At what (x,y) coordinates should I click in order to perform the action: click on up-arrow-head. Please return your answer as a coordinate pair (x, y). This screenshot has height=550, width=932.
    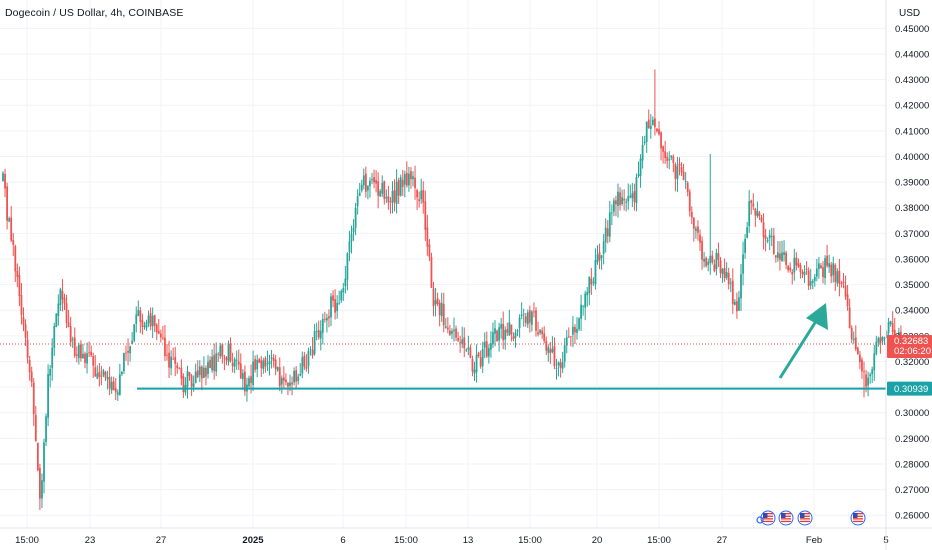
    Looking at the image, I should click on (817, 316).